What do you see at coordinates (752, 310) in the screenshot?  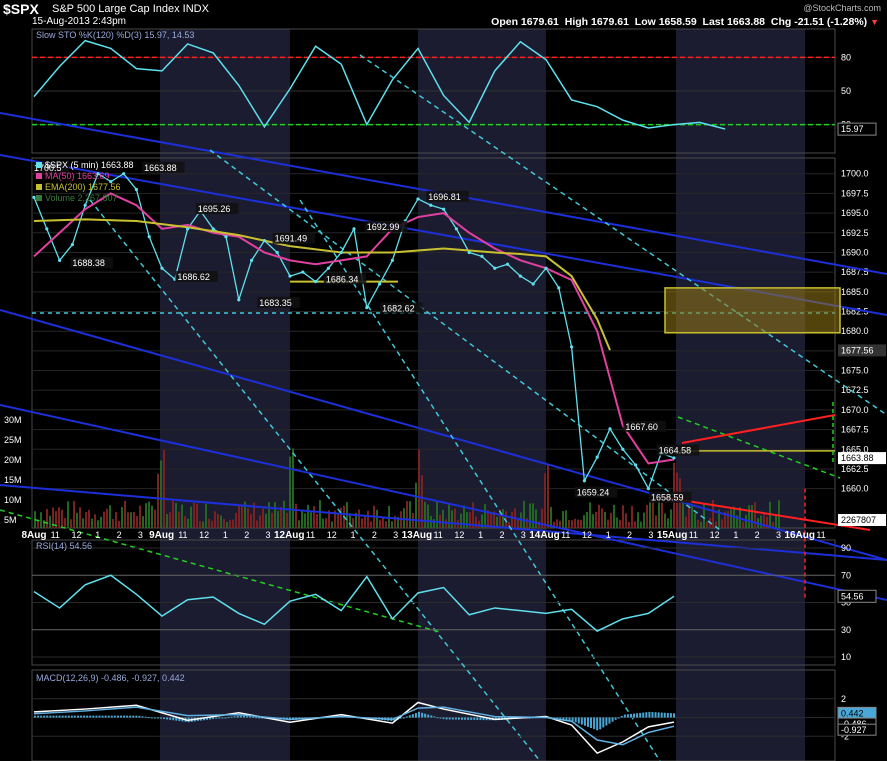 I see `gap-zone-box` at bounding box center [752, 310].